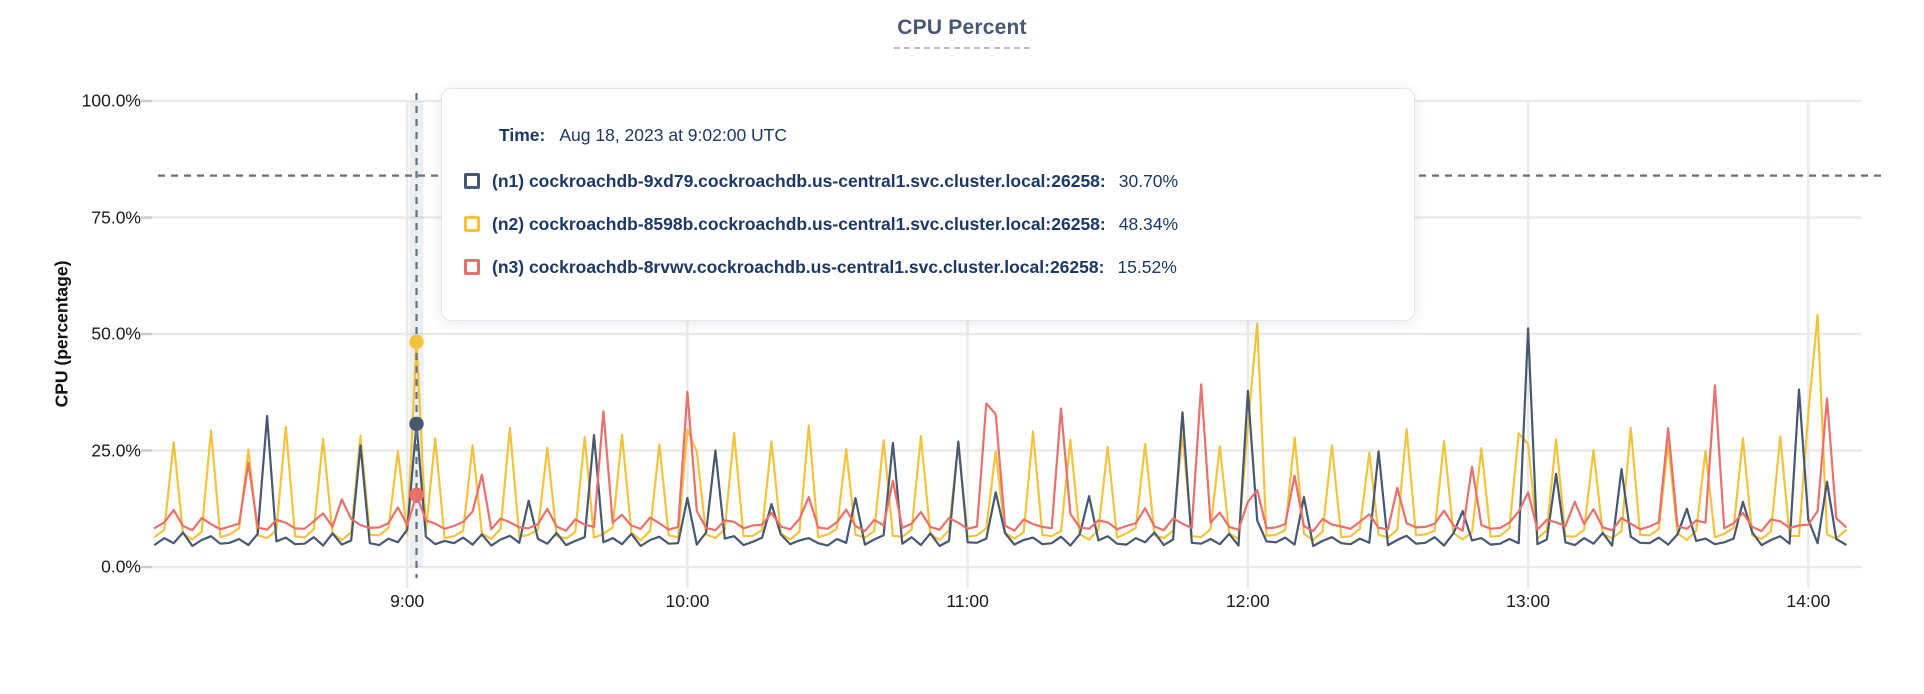 The height and width of the screenshot is (694, 1924). Describe the element at coordinates (1148, 181) in the screenshot. I see `series-n1-value: 30.70%` at that location.